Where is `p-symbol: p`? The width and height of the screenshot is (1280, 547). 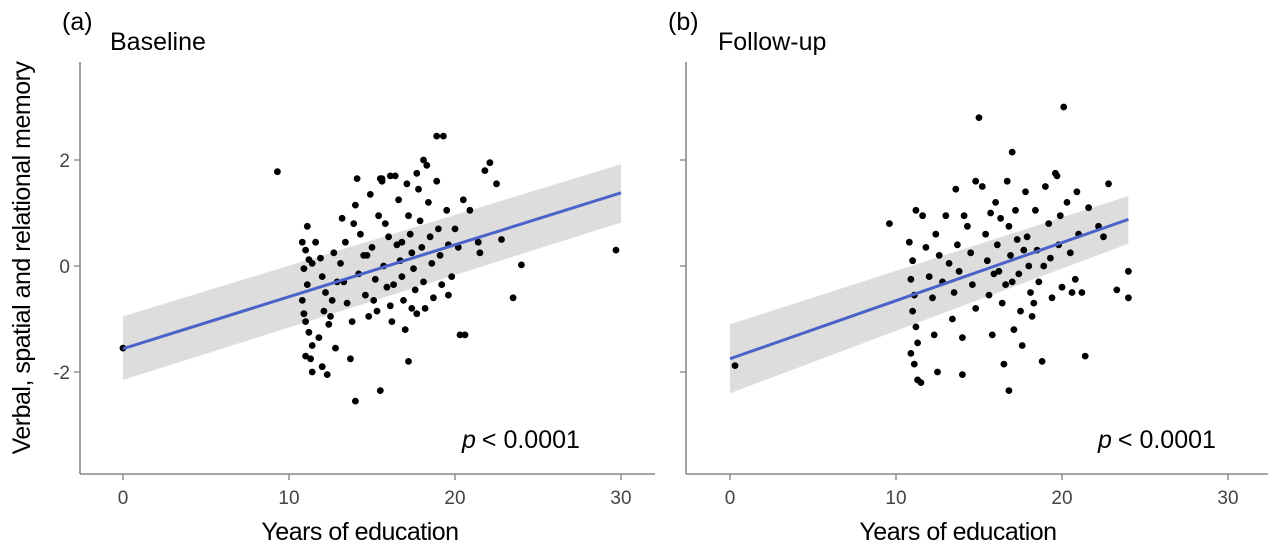
p-symbol: p is located at coordinates (1104, 440).